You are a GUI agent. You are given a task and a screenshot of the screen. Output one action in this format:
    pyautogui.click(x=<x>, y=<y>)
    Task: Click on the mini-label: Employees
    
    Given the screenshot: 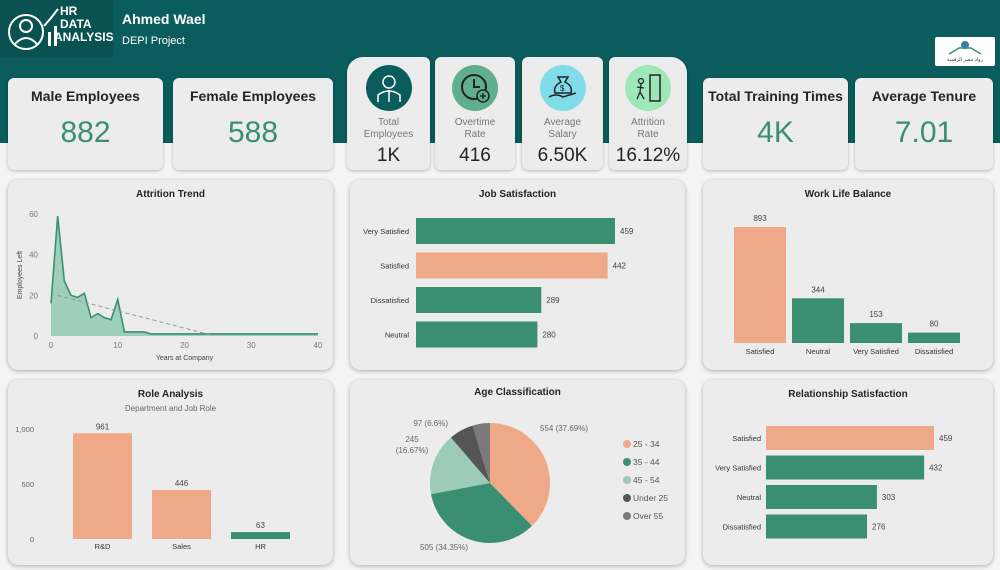 What is the action you would take?
    pyautogui.click(x=388, y=134)
    